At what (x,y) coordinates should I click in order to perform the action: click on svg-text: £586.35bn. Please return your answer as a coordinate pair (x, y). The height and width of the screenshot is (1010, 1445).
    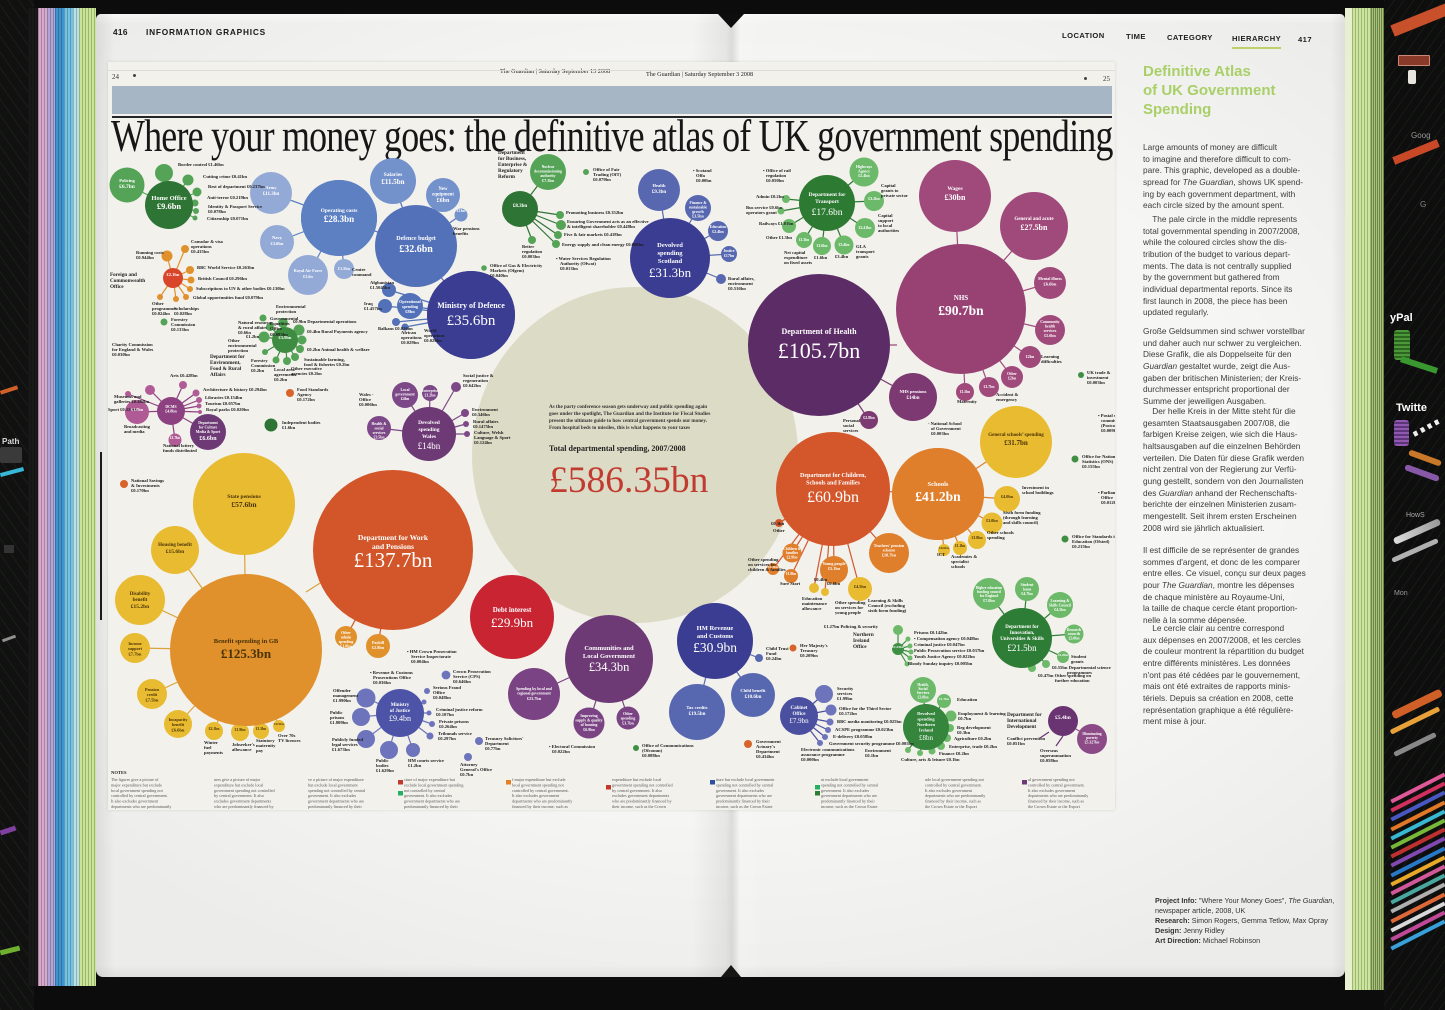
    Looking at the image, I should click on (629, 480).